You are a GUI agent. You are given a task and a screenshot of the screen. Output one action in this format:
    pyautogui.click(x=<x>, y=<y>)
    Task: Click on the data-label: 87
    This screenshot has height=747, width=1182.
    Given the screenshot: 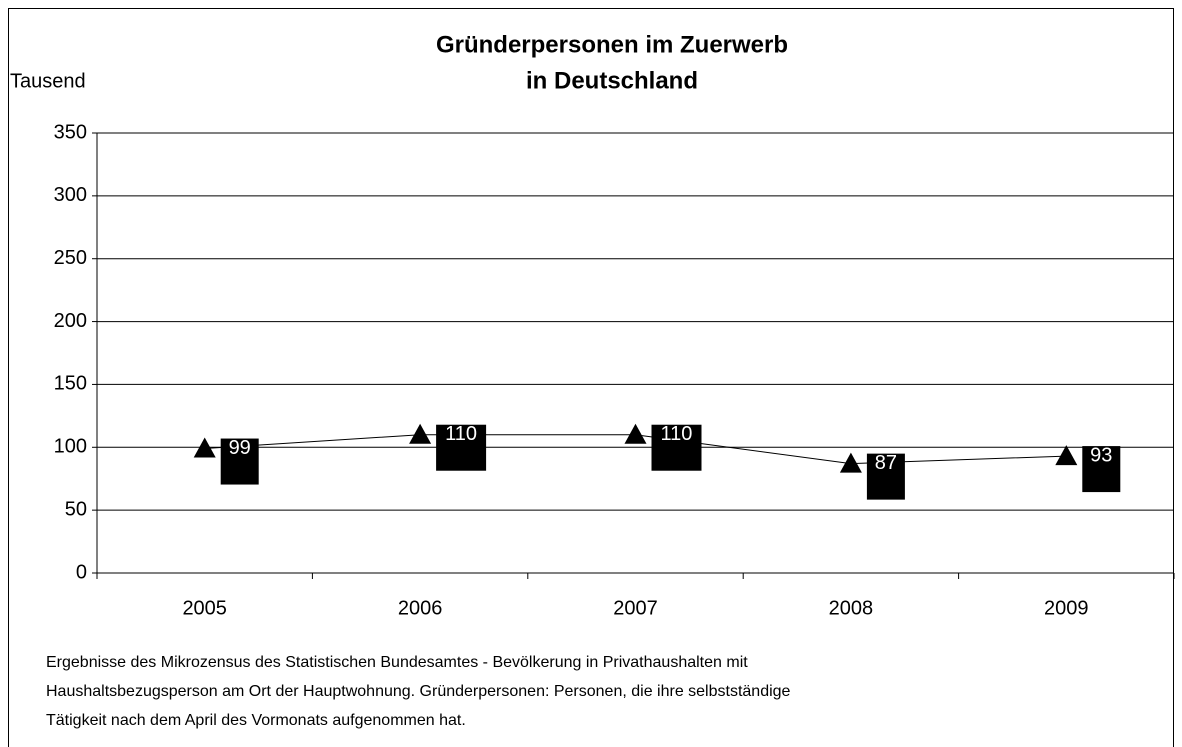 What is the action you would take?
    pyautogui.click(x=886, y=463)
    